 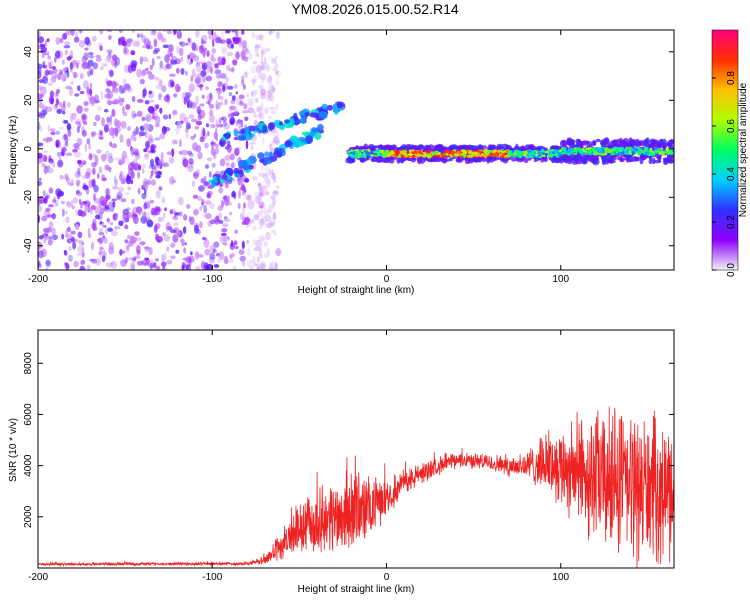 What do you see at coordinates (38, 577) in the screenshot?
I see `x-tick-label: -200` at bounding box center [38, 577].